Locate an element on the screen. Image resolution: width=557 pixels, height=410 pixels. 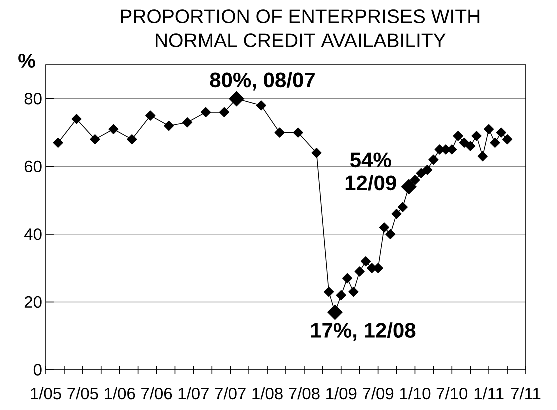
y-tick-label: 0 is located at coordinates (38, 370).